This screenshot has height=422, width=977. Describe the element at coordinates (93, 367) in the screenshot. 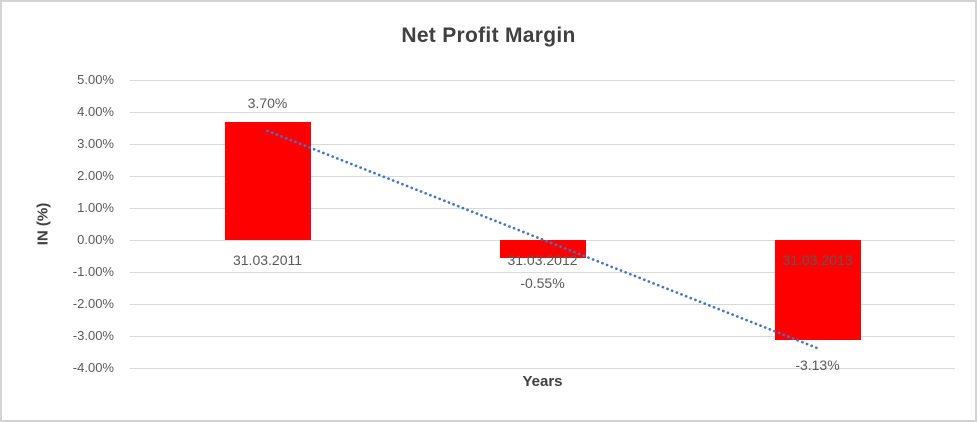

I see `y-tick-label: -4.00%` at that location.